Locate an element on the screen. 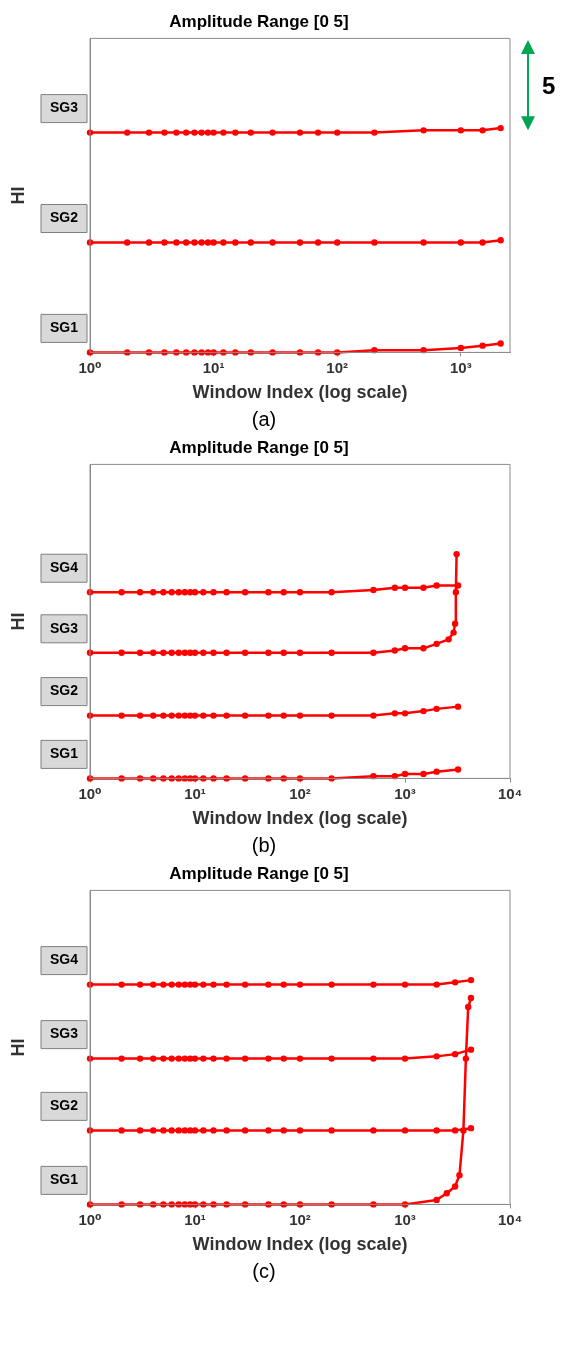 This screenshot has width=568, height=1345. text: (c) is located at coordinates (264, 1272).